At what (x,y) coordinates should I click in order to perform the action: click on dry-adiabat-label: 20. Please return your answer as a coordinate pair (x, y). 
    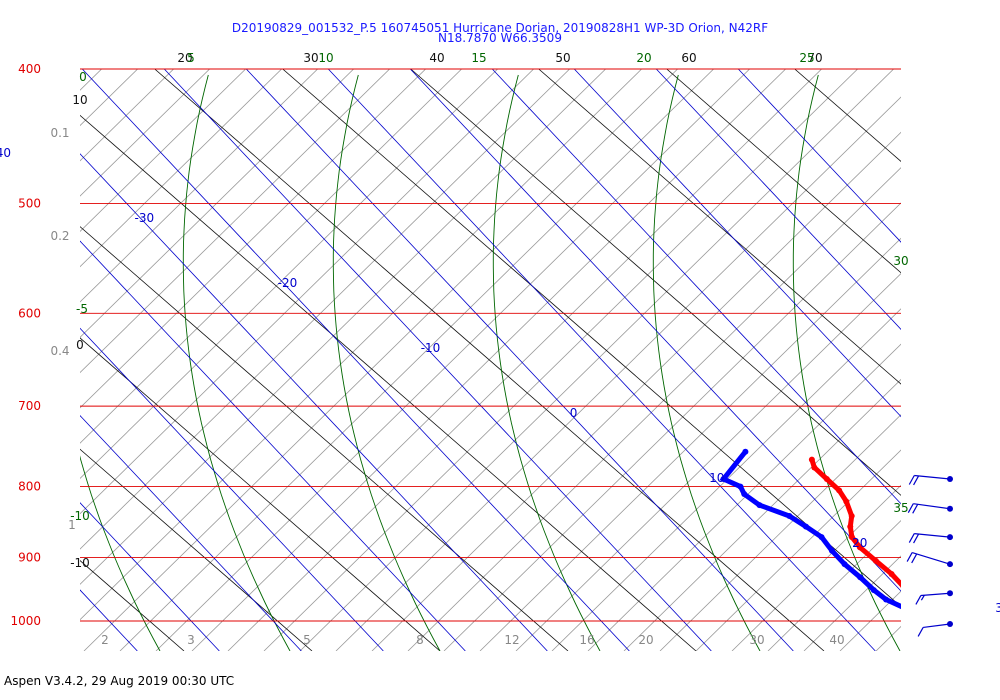
    Looking at the image, I should click on (184, 58).